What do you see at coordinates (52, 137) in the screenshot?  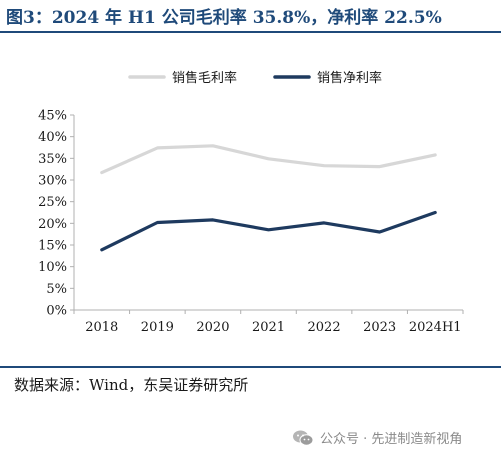 I see `y-tick-label: 40%` at bounding box center [52, 137].